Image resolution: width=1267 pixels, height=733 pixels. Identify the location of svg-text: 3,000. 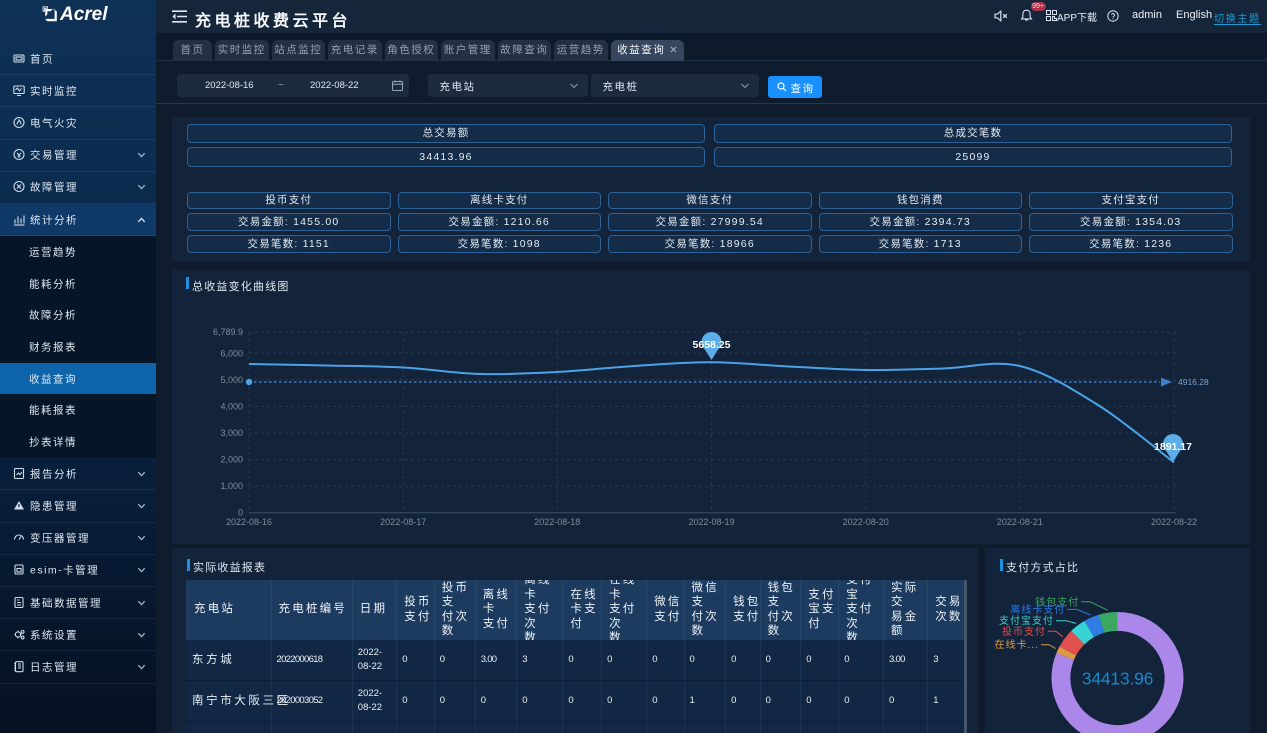
(231, 433).